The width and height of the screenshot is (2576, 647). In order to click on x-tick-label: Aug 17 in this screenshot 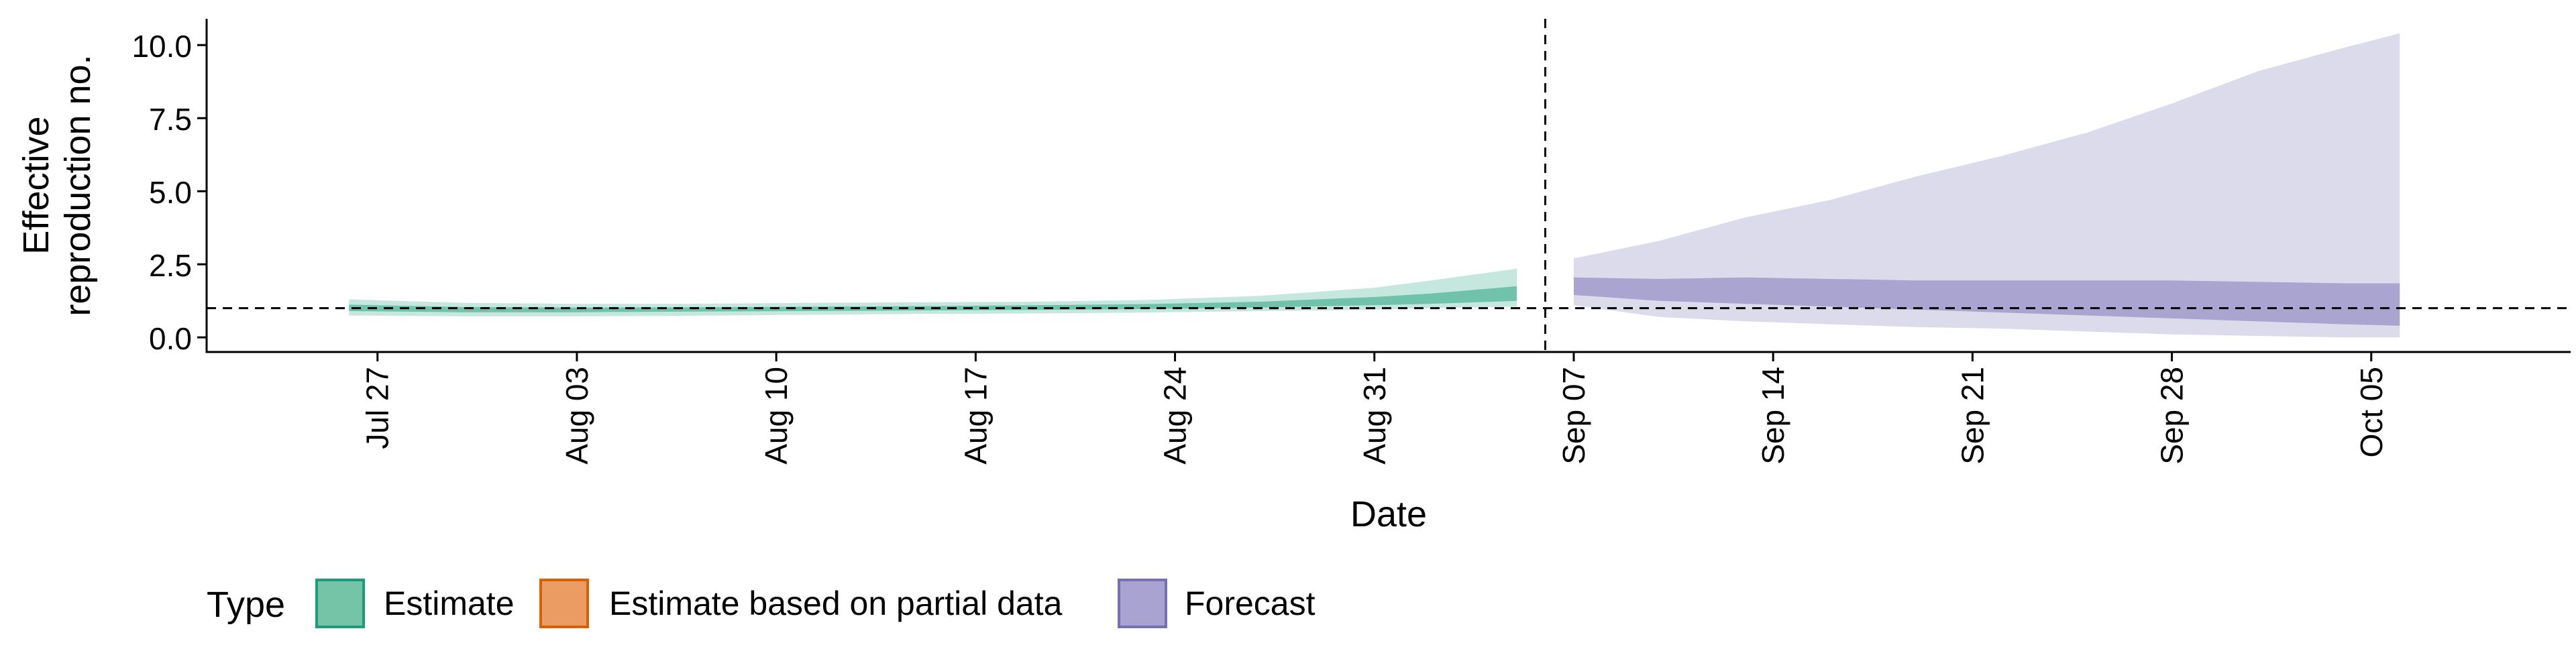, I will do `click(975, 416)`.